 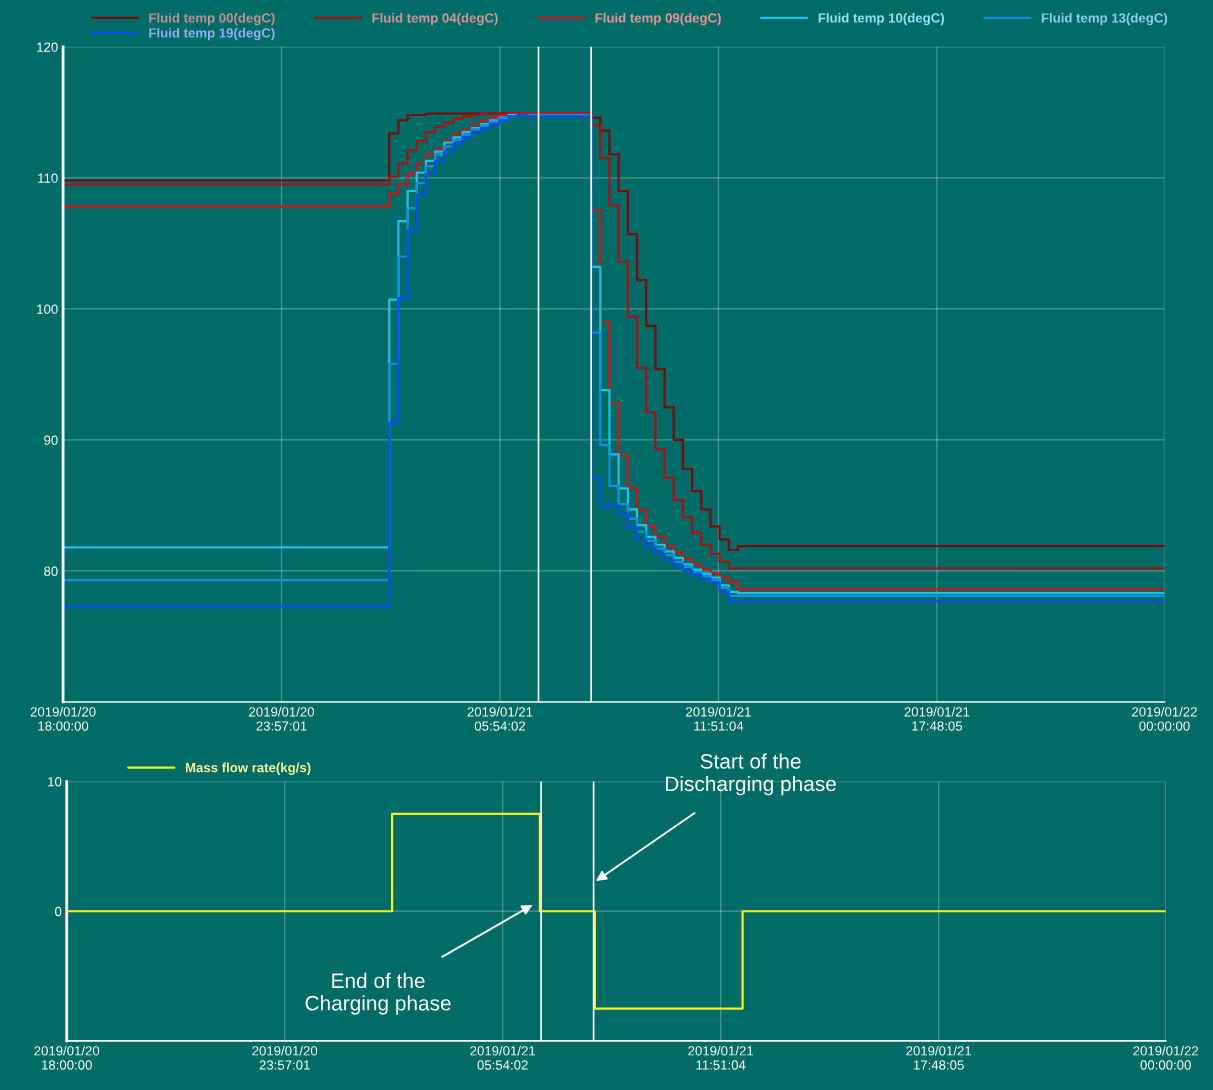 What do you see at coordinates (51, 440) in the screenshot?
I see `y-tick-label: 90` at bounding box center [51, 440].